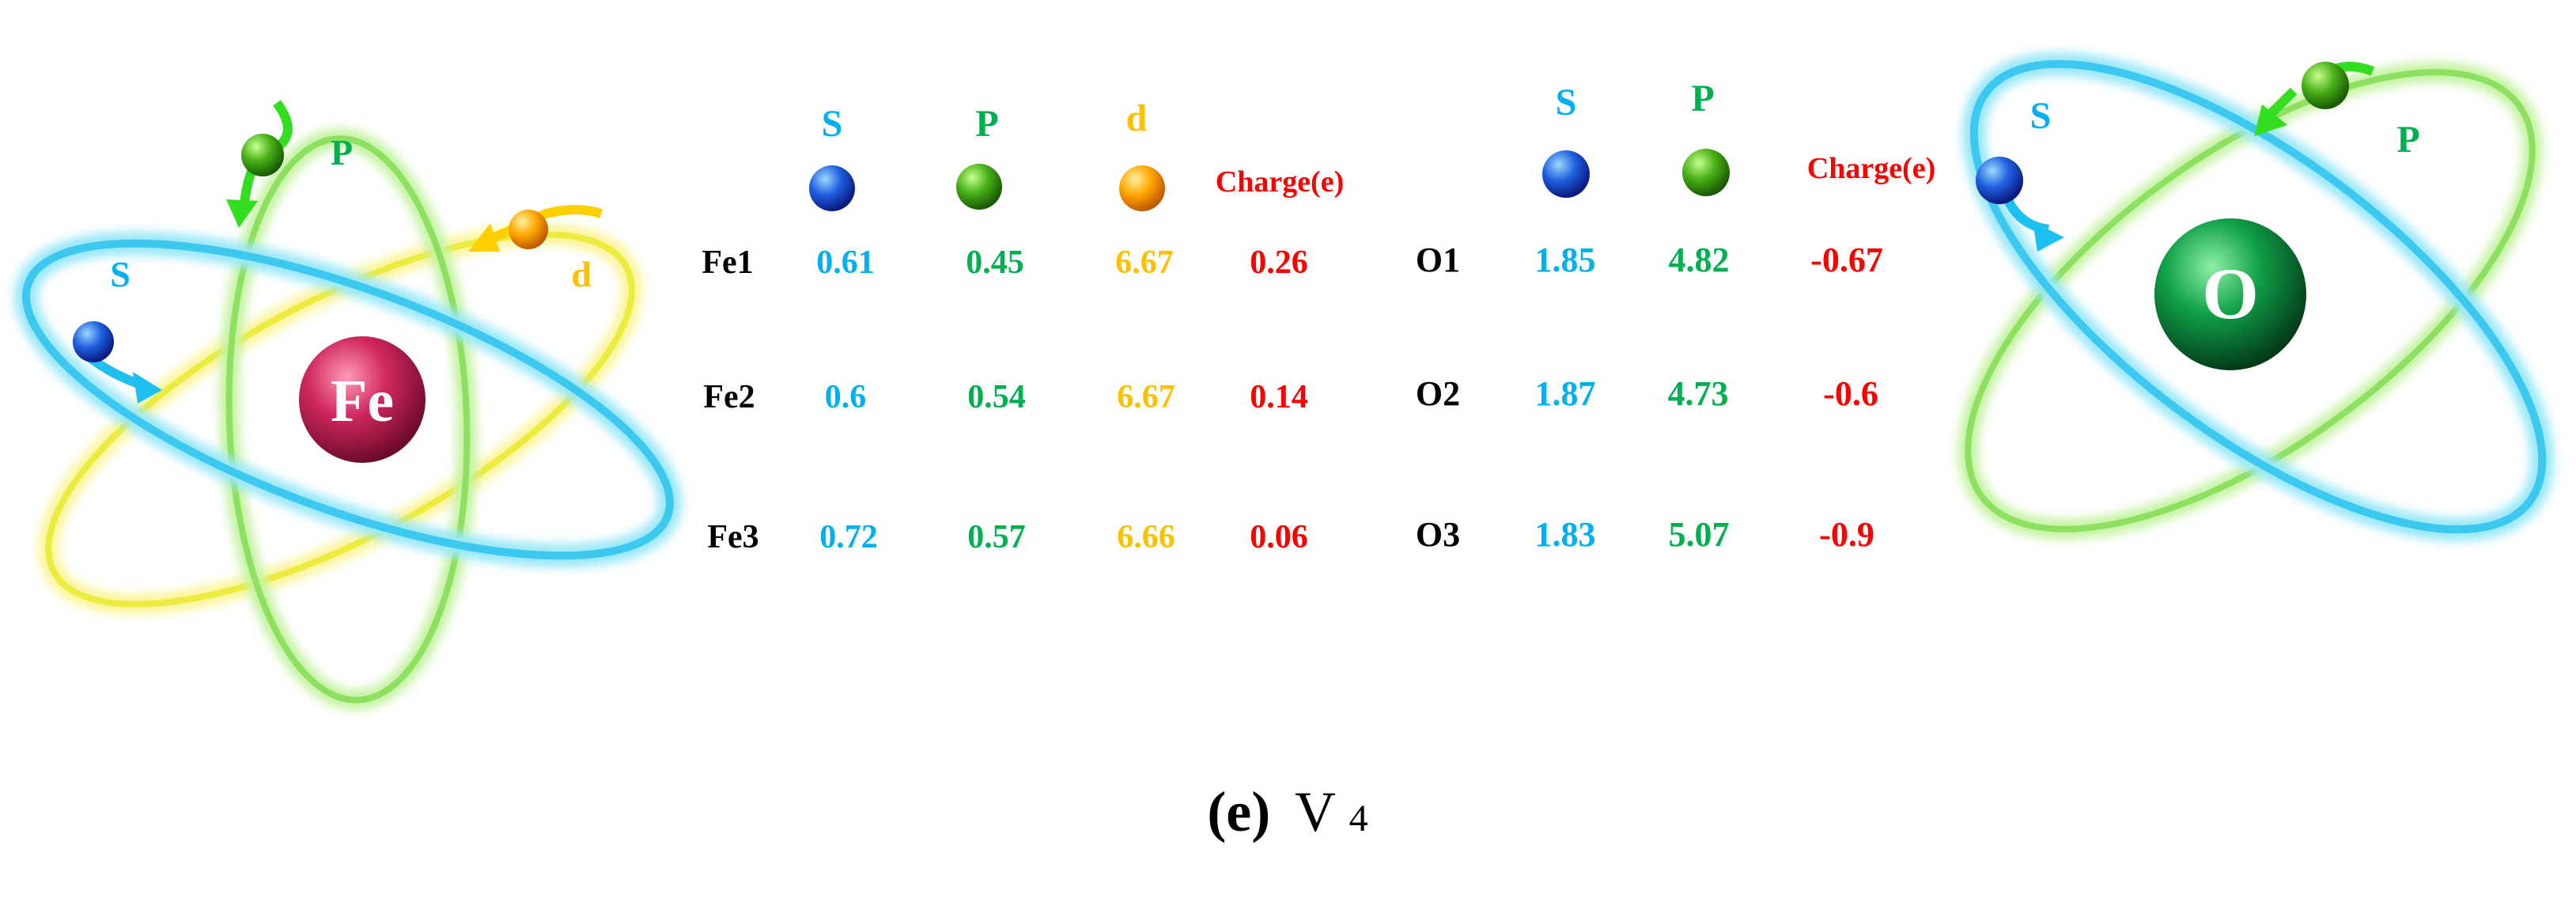 The height and width of the screenshot is (898, 2576). I want to click on fe-d-arrowhead, so click(484, 237).